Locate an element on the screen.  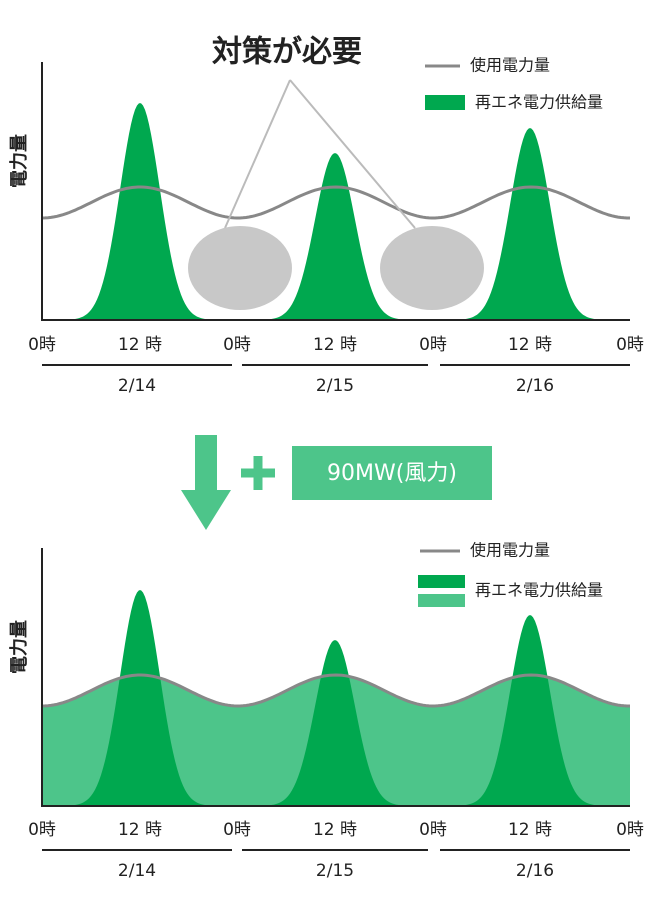
callout-box is located at coordinates (392, 473).